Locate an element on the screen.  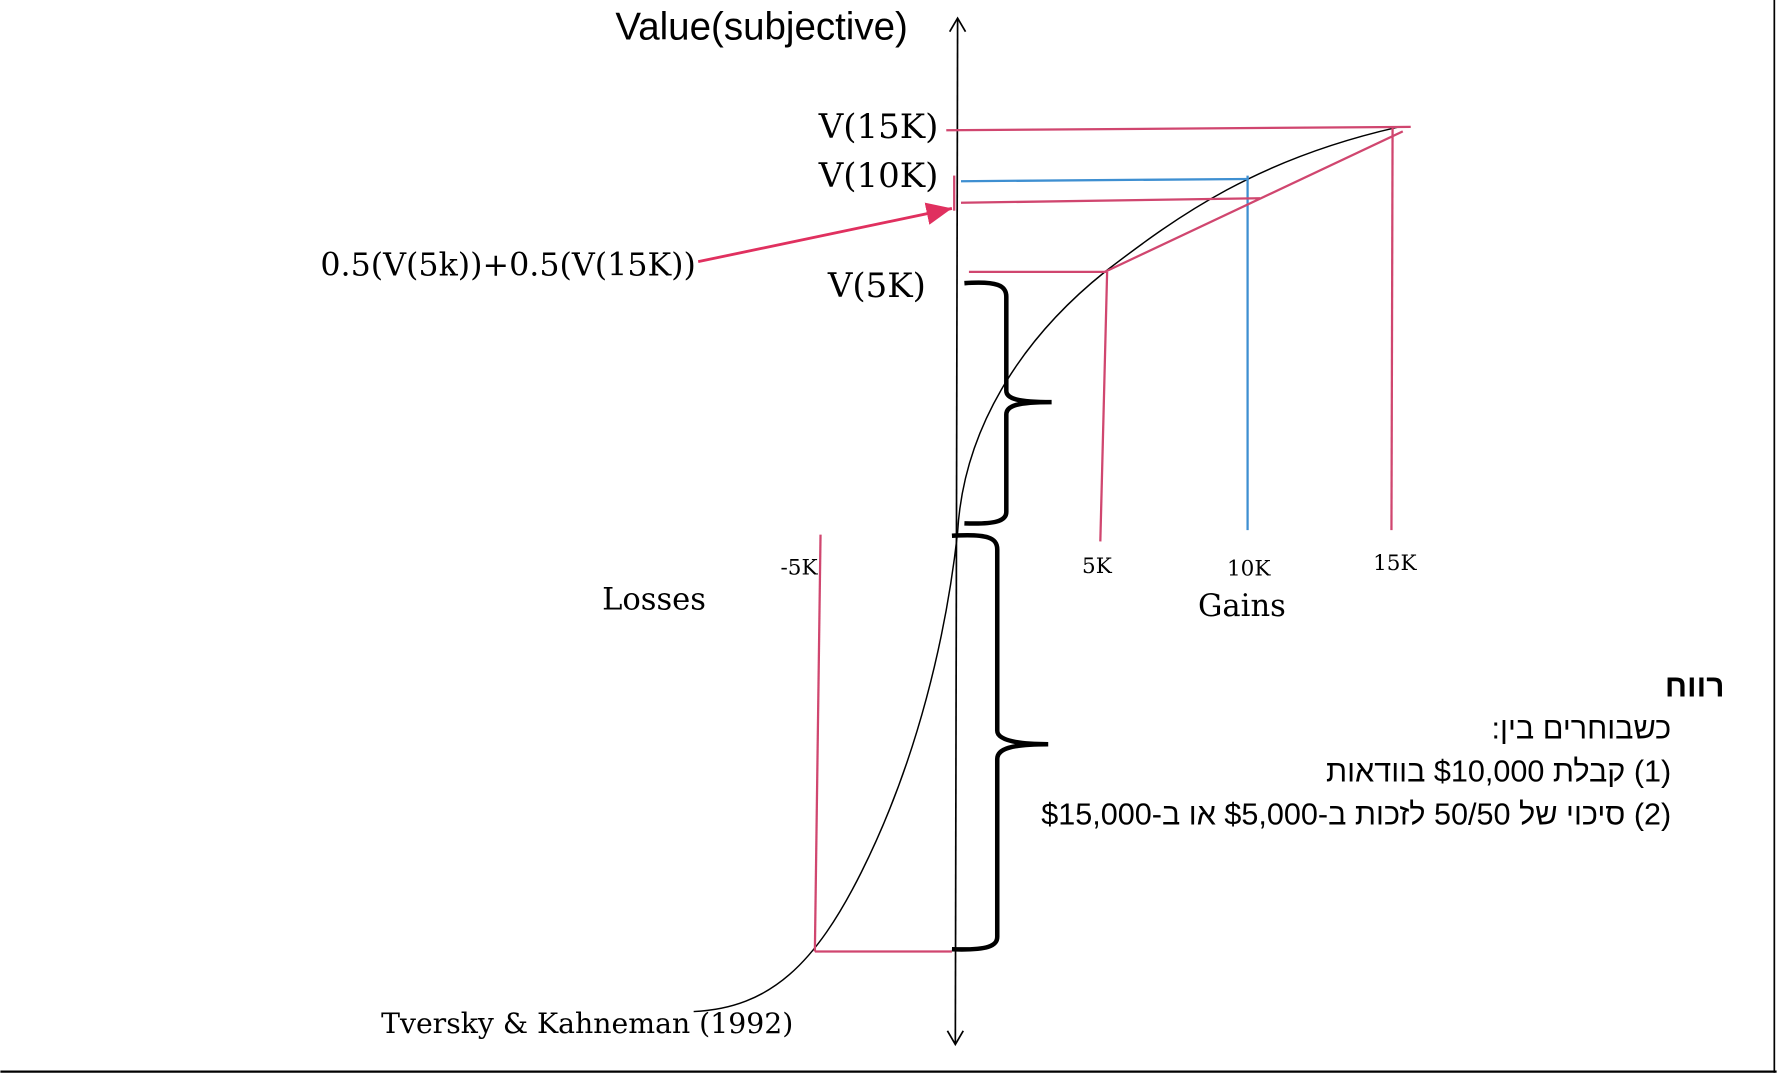
v10k-line is located at coordinates (1104, 180).